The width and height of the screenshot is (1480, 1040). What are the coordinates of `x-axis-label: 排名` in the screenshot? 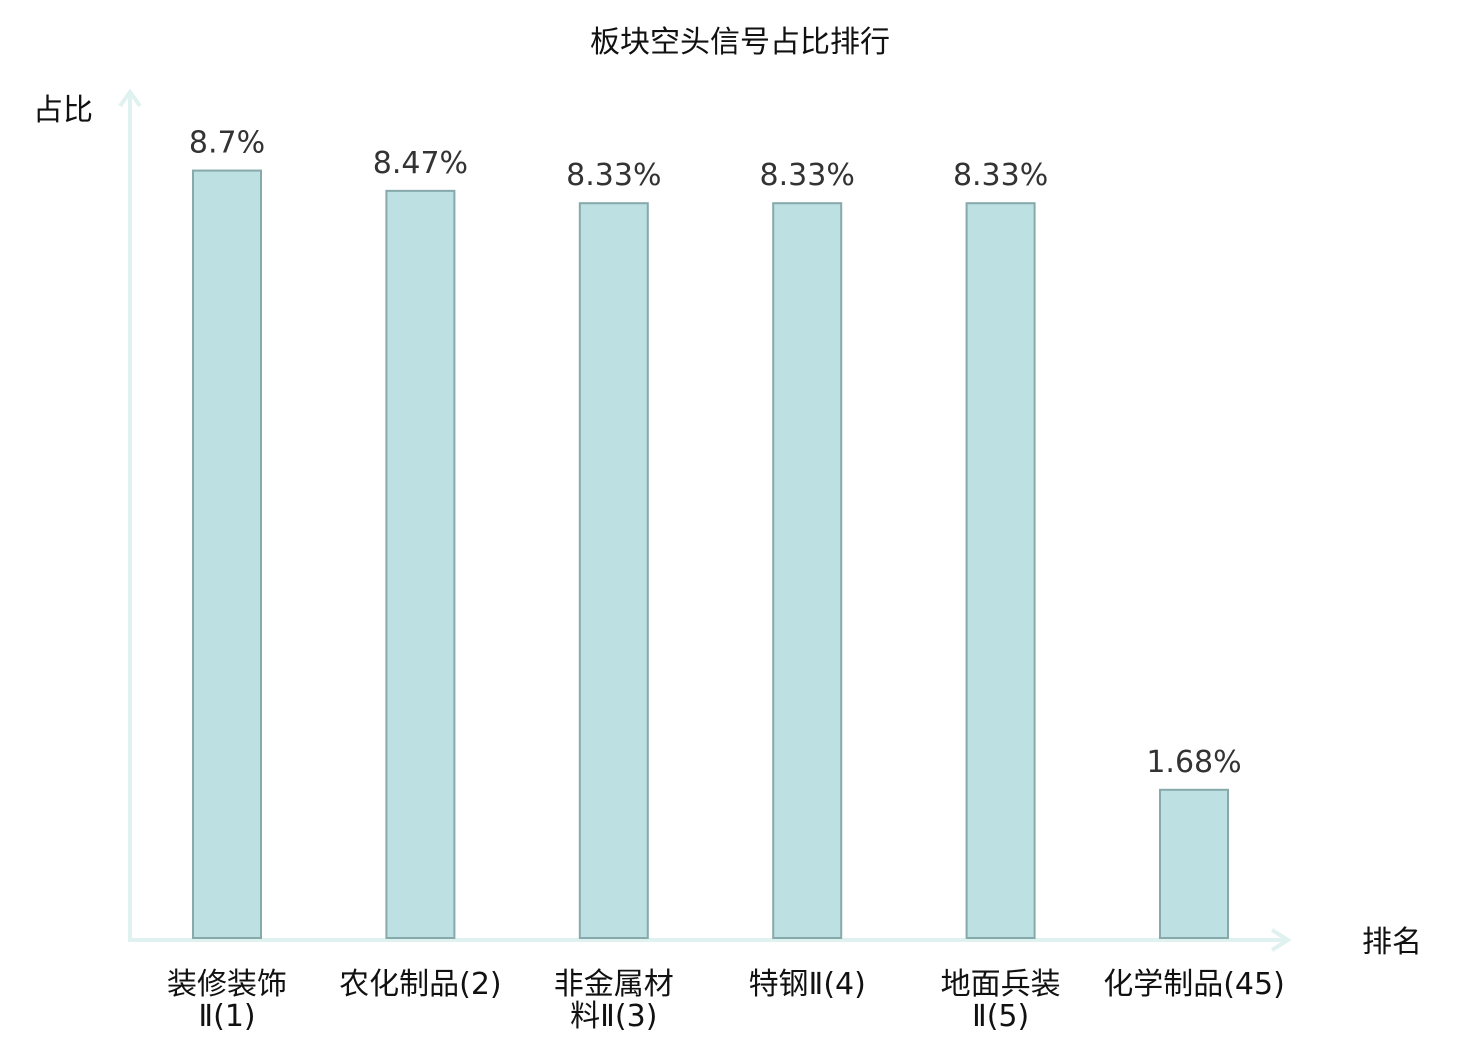 It's located at (1392, 942).